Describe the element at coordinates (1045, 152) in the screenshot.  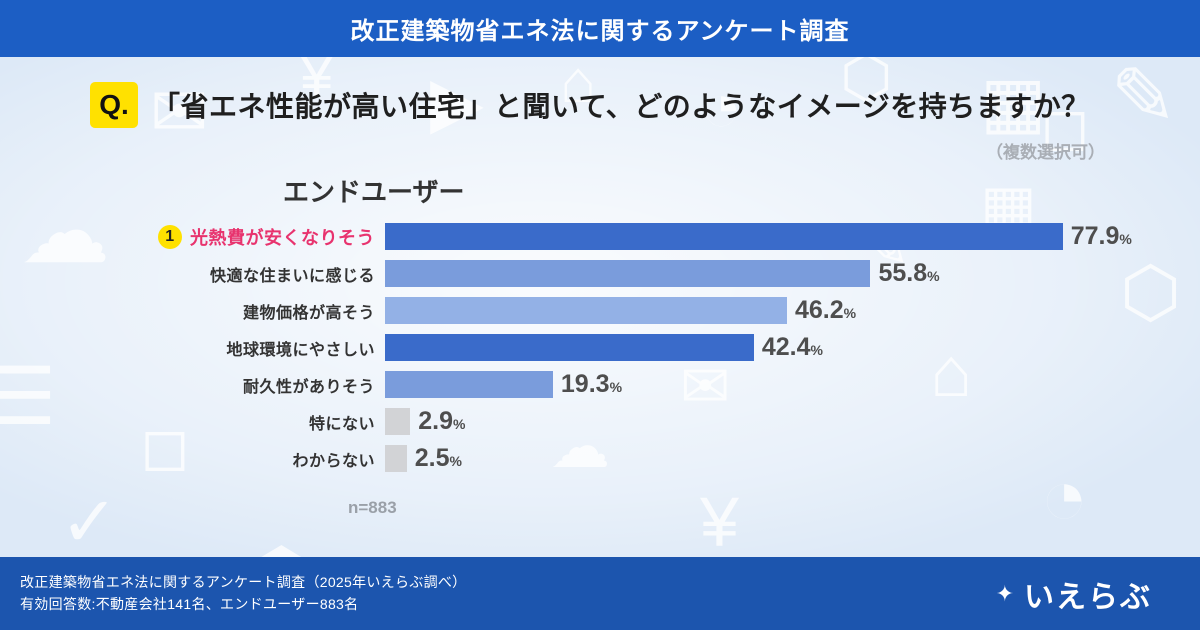
I see `multi-select-note: （複数選択可）` at that location.